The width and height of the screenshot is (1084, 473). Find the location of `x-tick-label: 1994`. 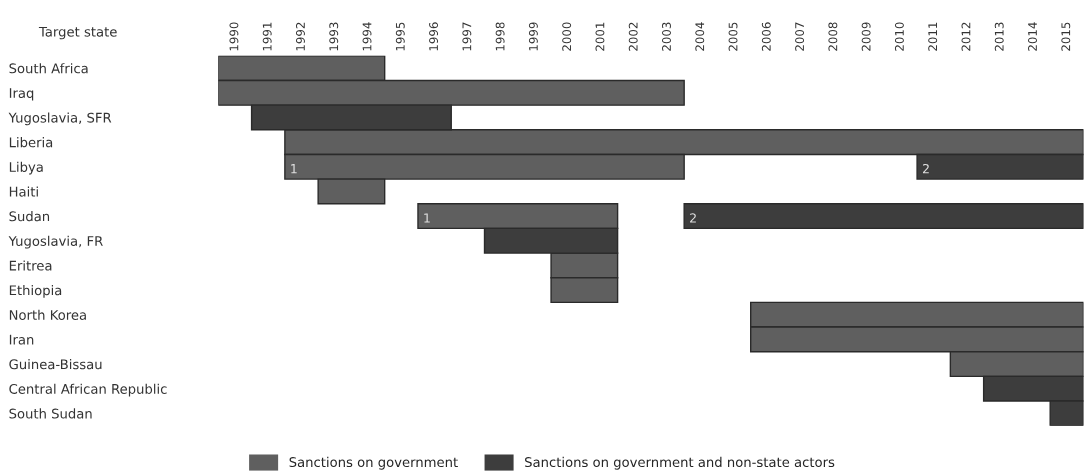

x-tick-label: 1994 is located at coordinates (367, 36).